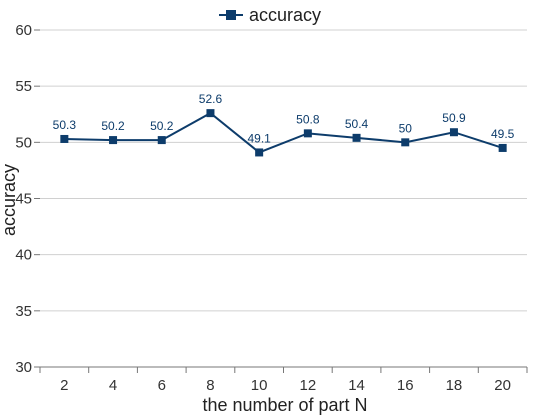  I want to click on x-tick-label: 16, so click(405, 385).